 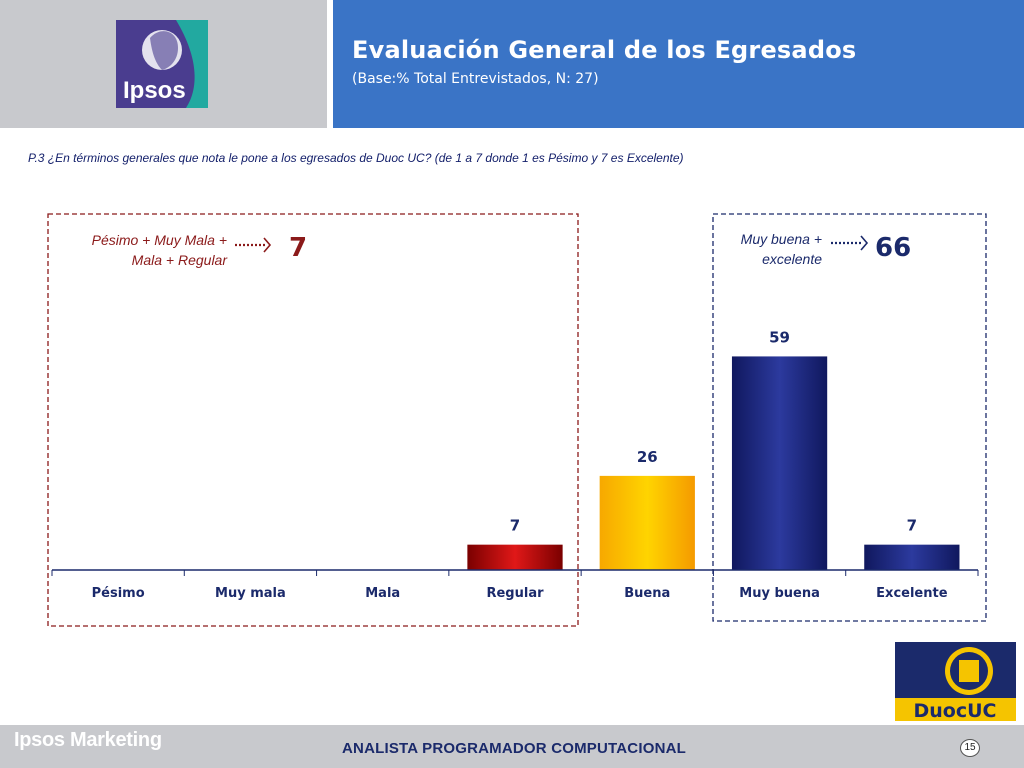 I want to click on footer-brand: Ipsos Marketing, so click(x=88, y=740).